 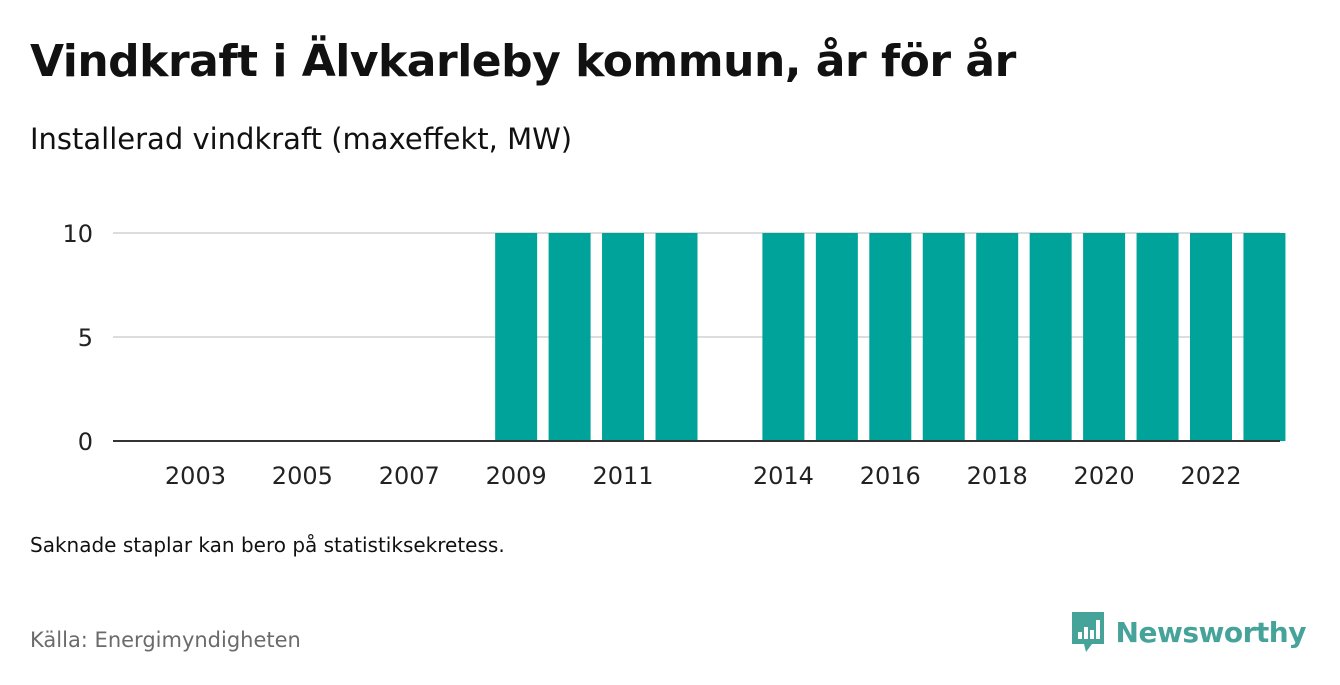 I want to click on brand-name: Newsworthy, so click(x=1211, y=632).